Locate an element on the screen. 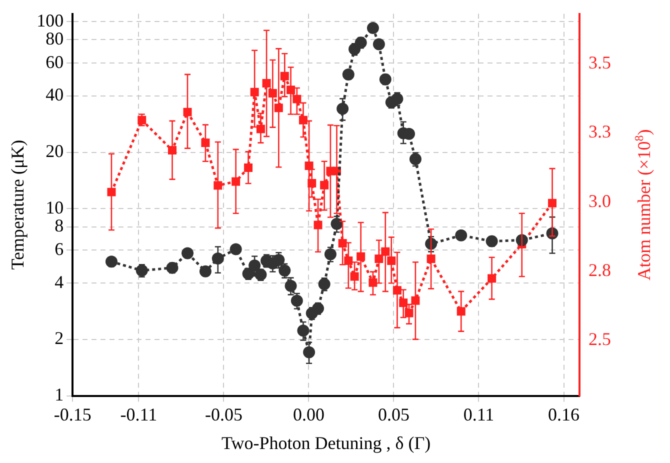 This screenshot has height=463, width=670. y2-tick-label: 3.0 is located at coordinates (599, 200).